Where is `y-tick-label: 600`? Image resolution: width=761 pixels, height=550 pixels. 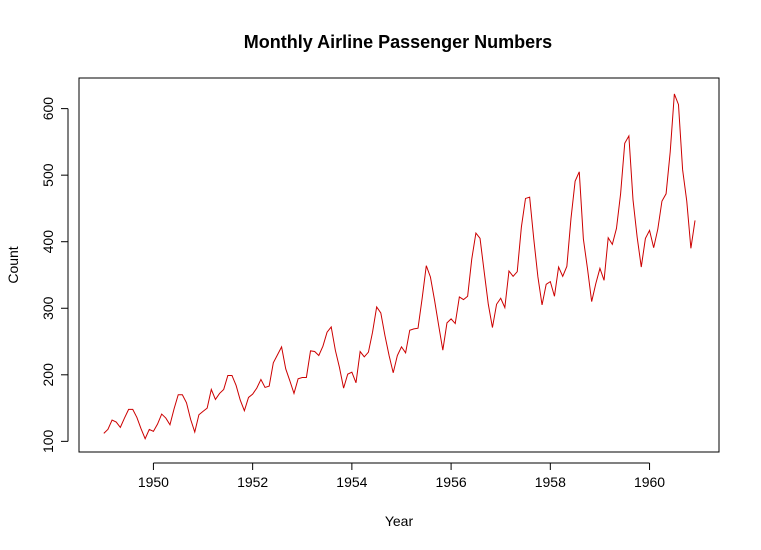 y-tick-label: 600 is located at coordinates (48, 109).